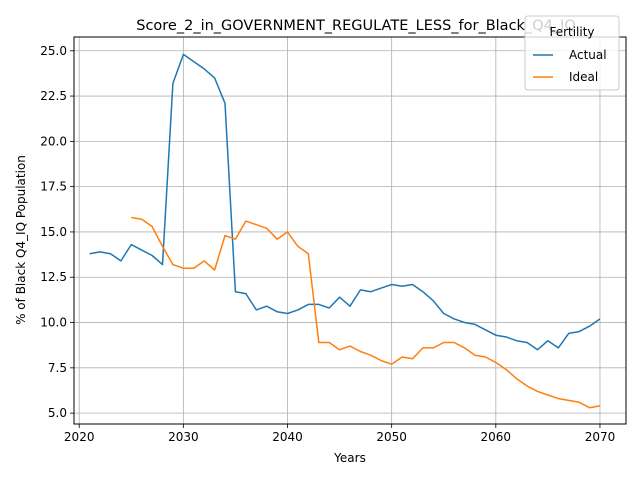 This screenshot has width=640, height=480. Describe the element at coordinates (57, 413) in the screenshot. I see `y-tick-label: 5.0` at that location.